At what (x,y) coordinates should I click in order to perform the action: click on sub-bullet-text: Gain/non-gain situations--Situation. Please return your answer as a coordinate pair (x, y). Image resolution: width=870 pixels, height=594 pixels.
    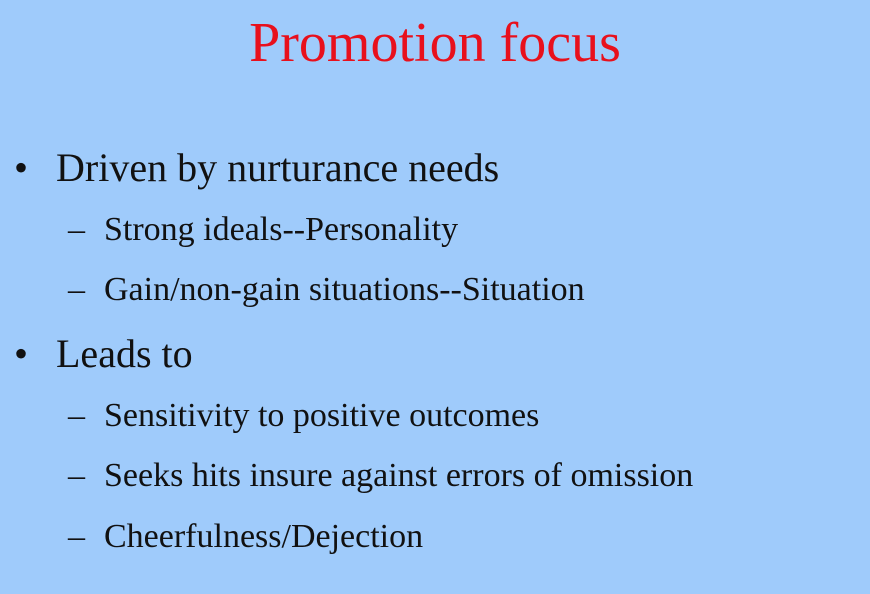
    Looking at the image, I should click on (344, 289).